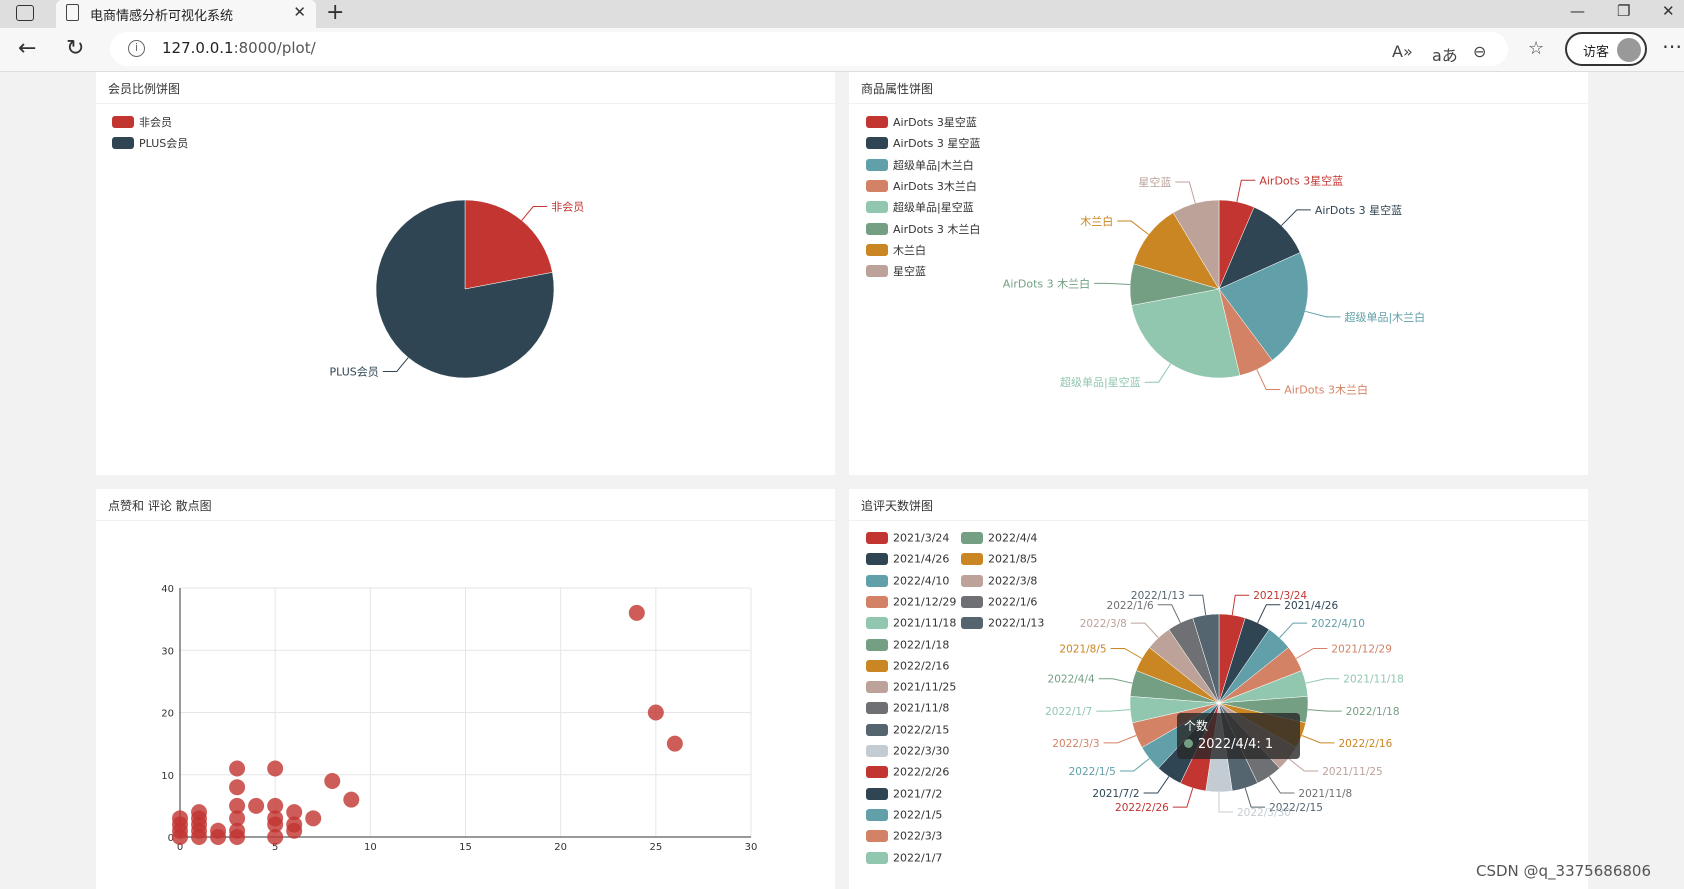  Describe the element at coordinates (907, 708) in the screenshot. I see `legend-item: 2021/11/8` at that location.